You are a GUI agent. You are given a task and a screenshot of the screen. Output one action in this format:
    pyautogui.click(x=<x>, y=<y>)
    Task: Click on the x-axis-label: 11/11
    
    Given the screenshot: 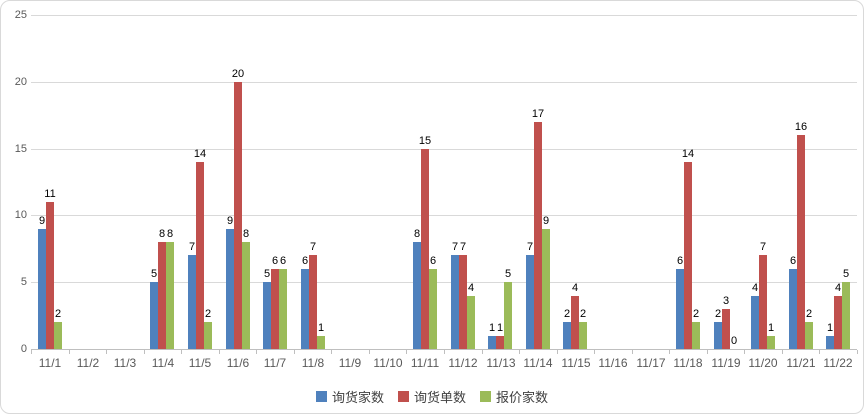 What is the action you would take?
    pyautogui.click(x=425, y=363)
    